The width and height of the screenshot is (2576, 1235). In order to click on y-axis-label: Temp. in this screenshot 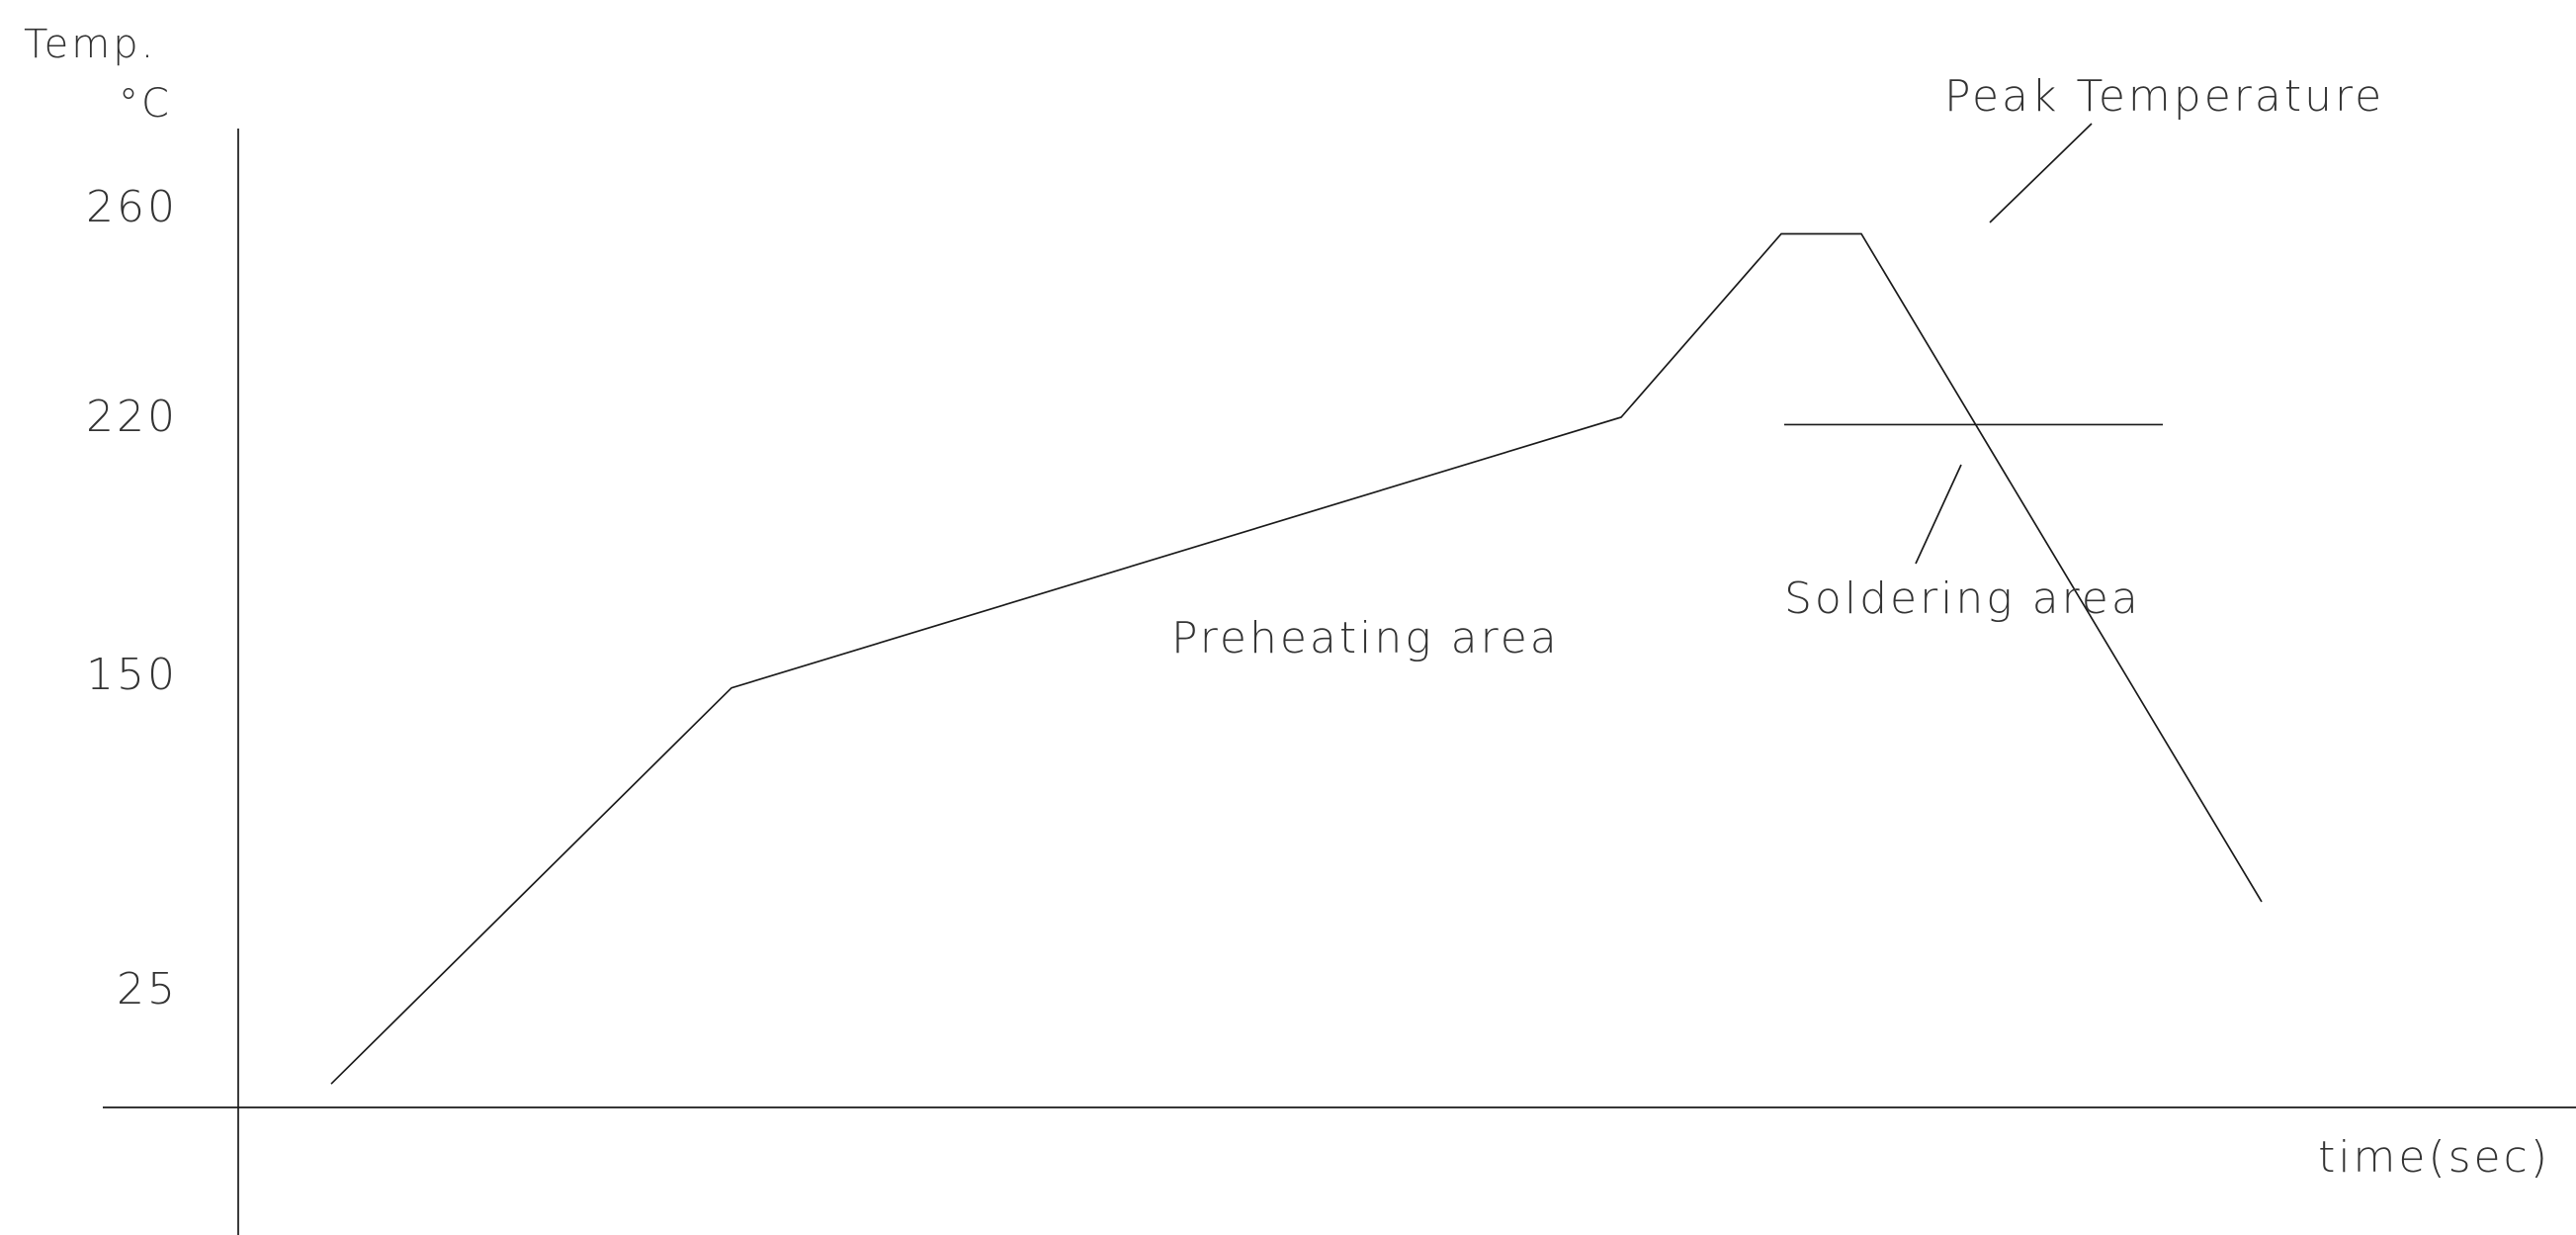, I will do `click(90, 44)`.